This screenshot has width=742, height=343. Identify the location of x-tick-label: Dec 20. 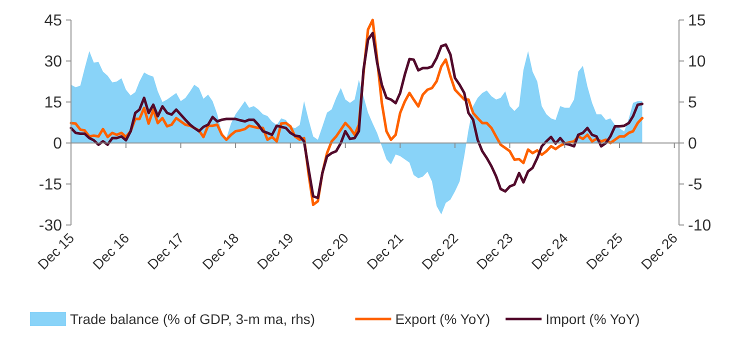
(330, 251).